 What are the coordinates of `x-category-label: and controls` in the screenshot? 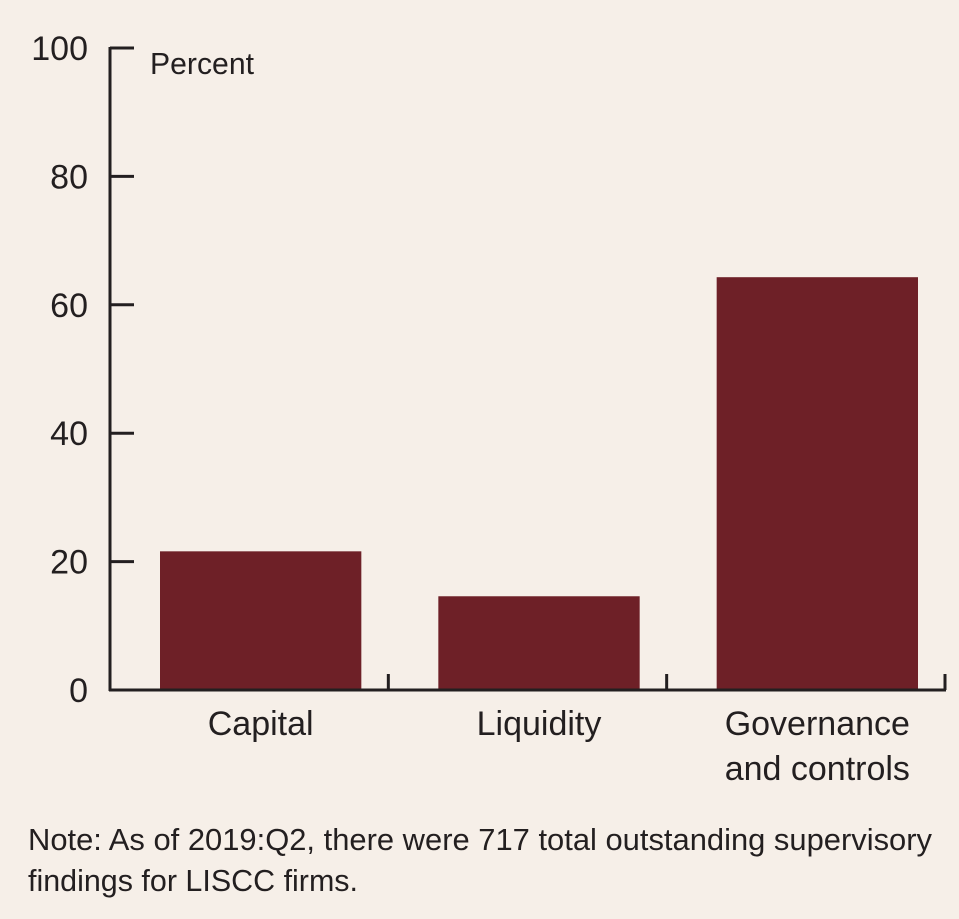 It's located at (817, 769).